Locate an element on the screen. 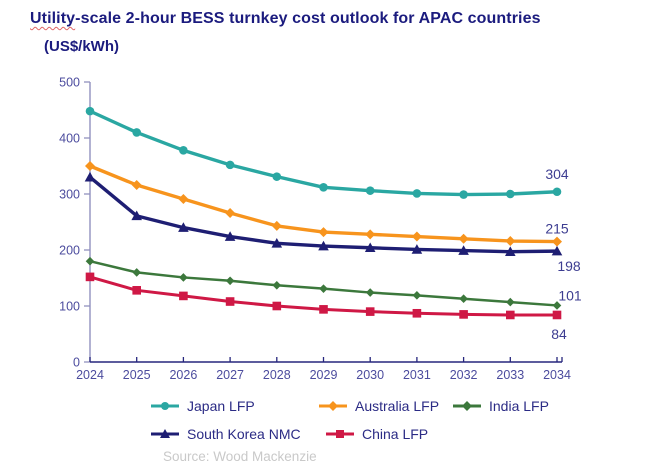 The width and height of the screenshot is (645, 476). legend-item-south-korea-nmc: South Korea NMC is located at coordinates (225, 434).